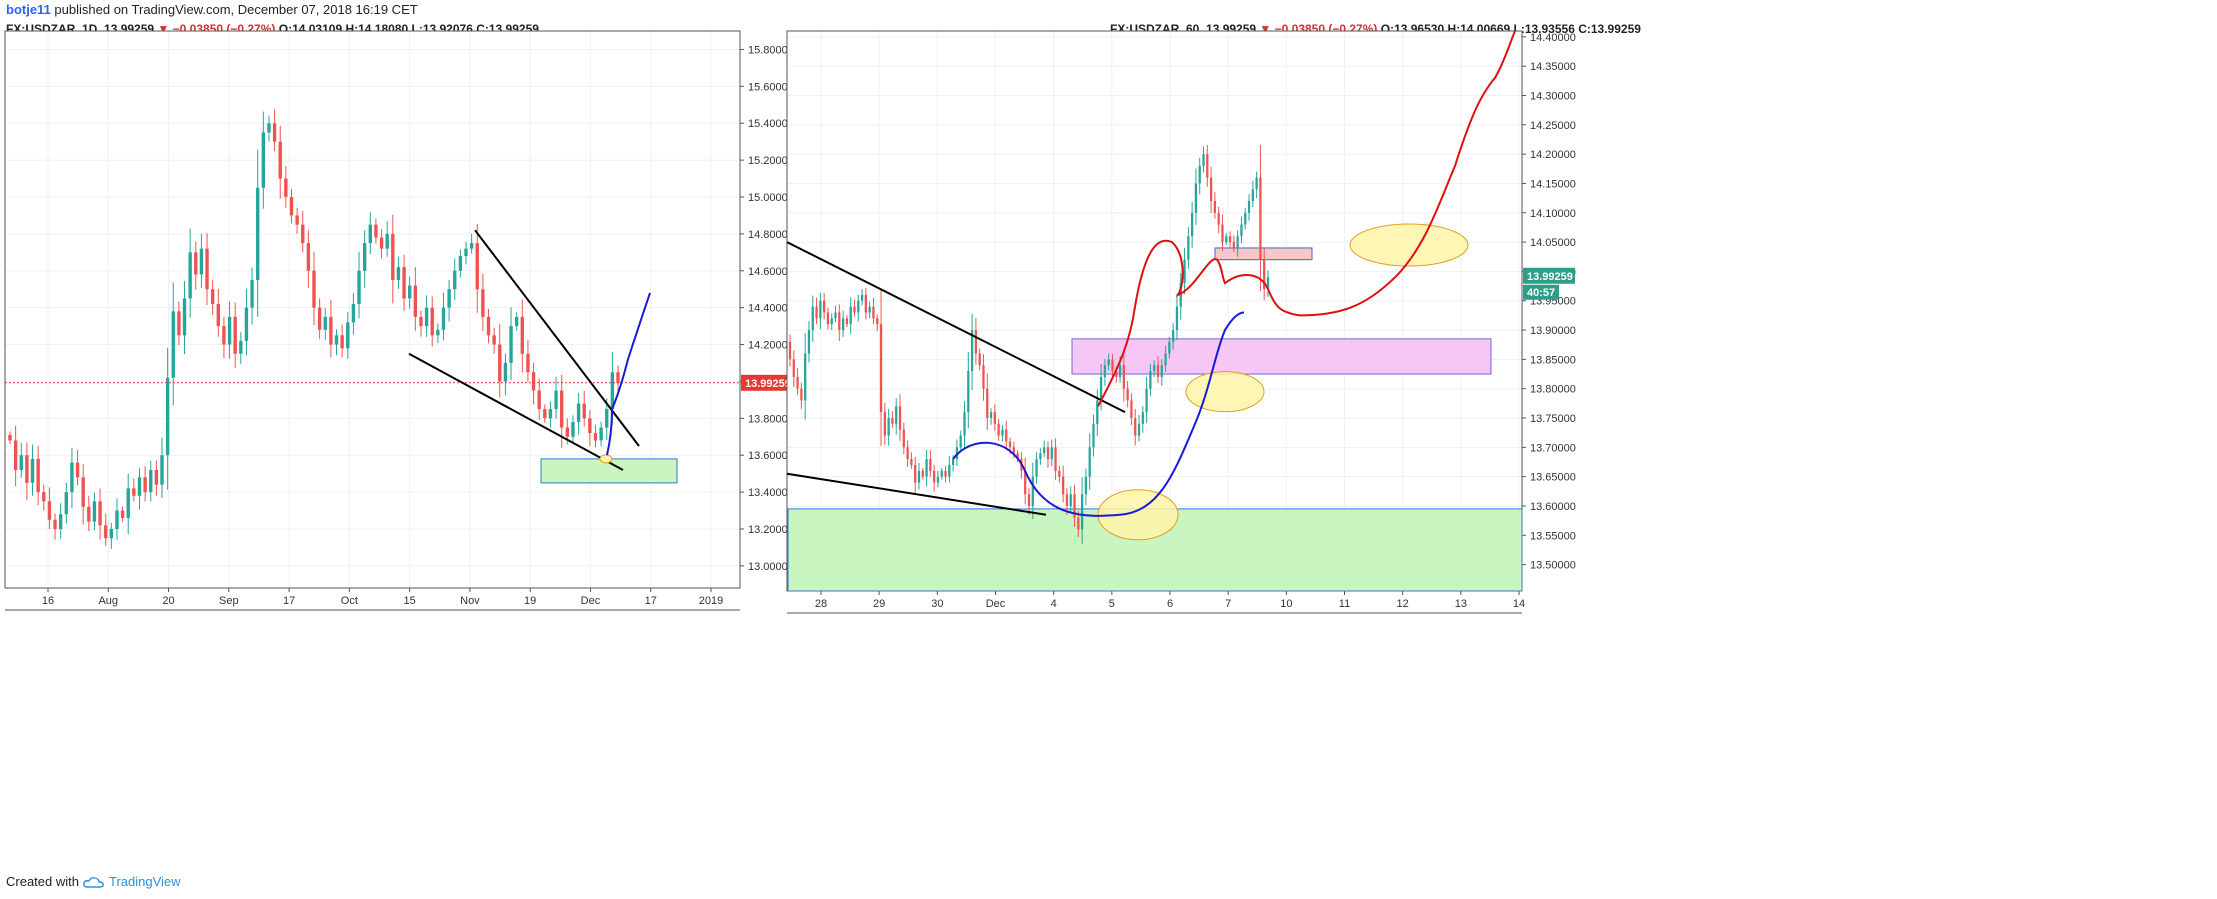 This screenshot has width=2217, height=899. I want to click on y-tick-label: 14.00000, so click(1553, 272).